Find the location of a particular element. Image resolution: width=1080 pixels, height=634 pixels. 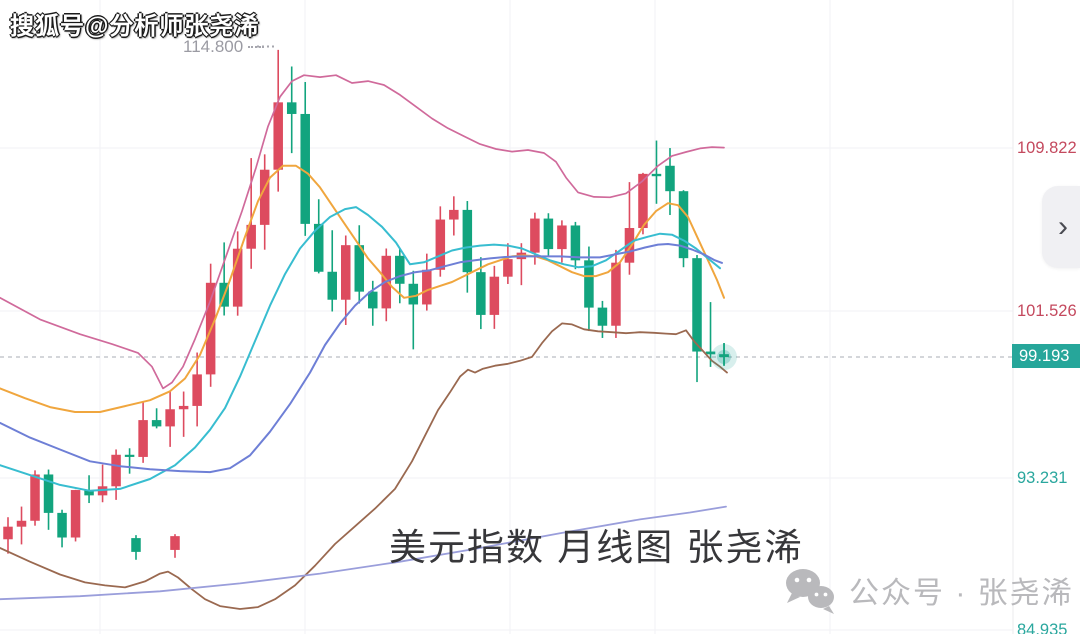

current-price-text: 99.193 is located at coordinates (1044, 355).